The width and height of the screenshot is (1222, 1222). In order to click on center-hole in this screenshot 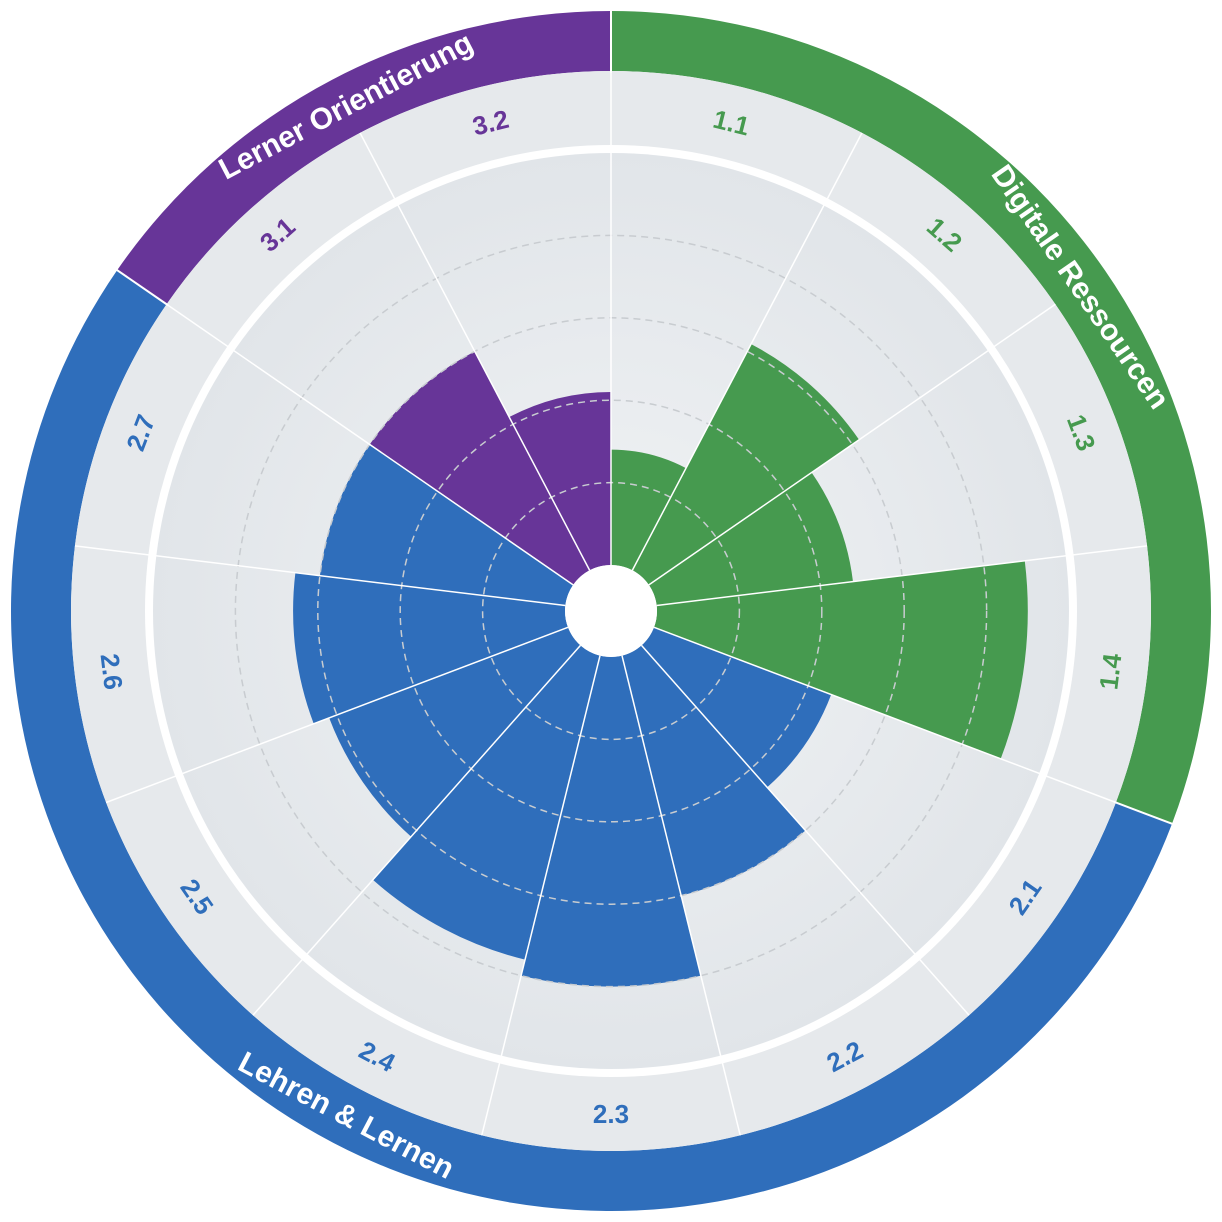, I will do `click(611, 611)`.